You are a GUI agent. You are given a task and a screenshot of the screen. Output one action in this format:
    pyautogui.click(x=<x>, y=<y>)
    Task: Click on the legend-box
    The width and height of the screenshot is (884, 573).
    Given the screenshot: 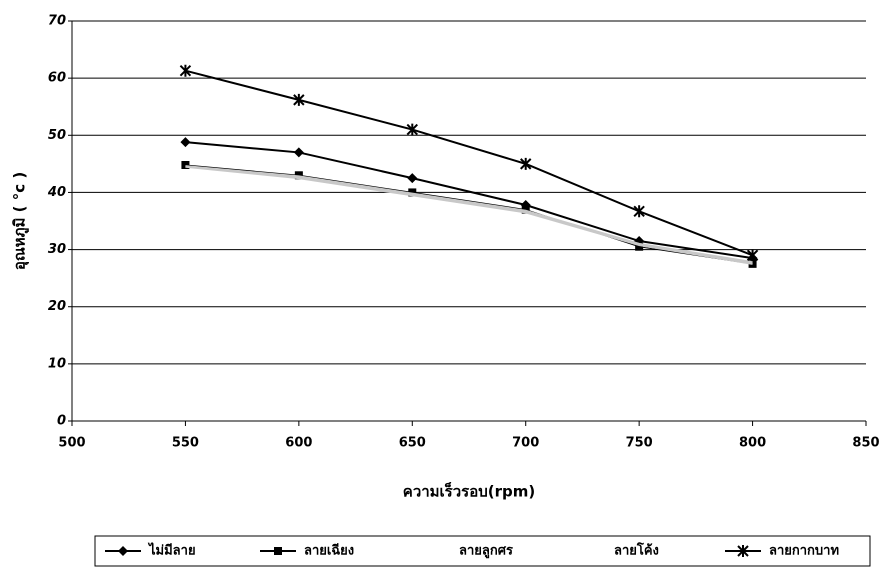 What is the action you would take?
    pyautogui.click(x=482, y=551)
    